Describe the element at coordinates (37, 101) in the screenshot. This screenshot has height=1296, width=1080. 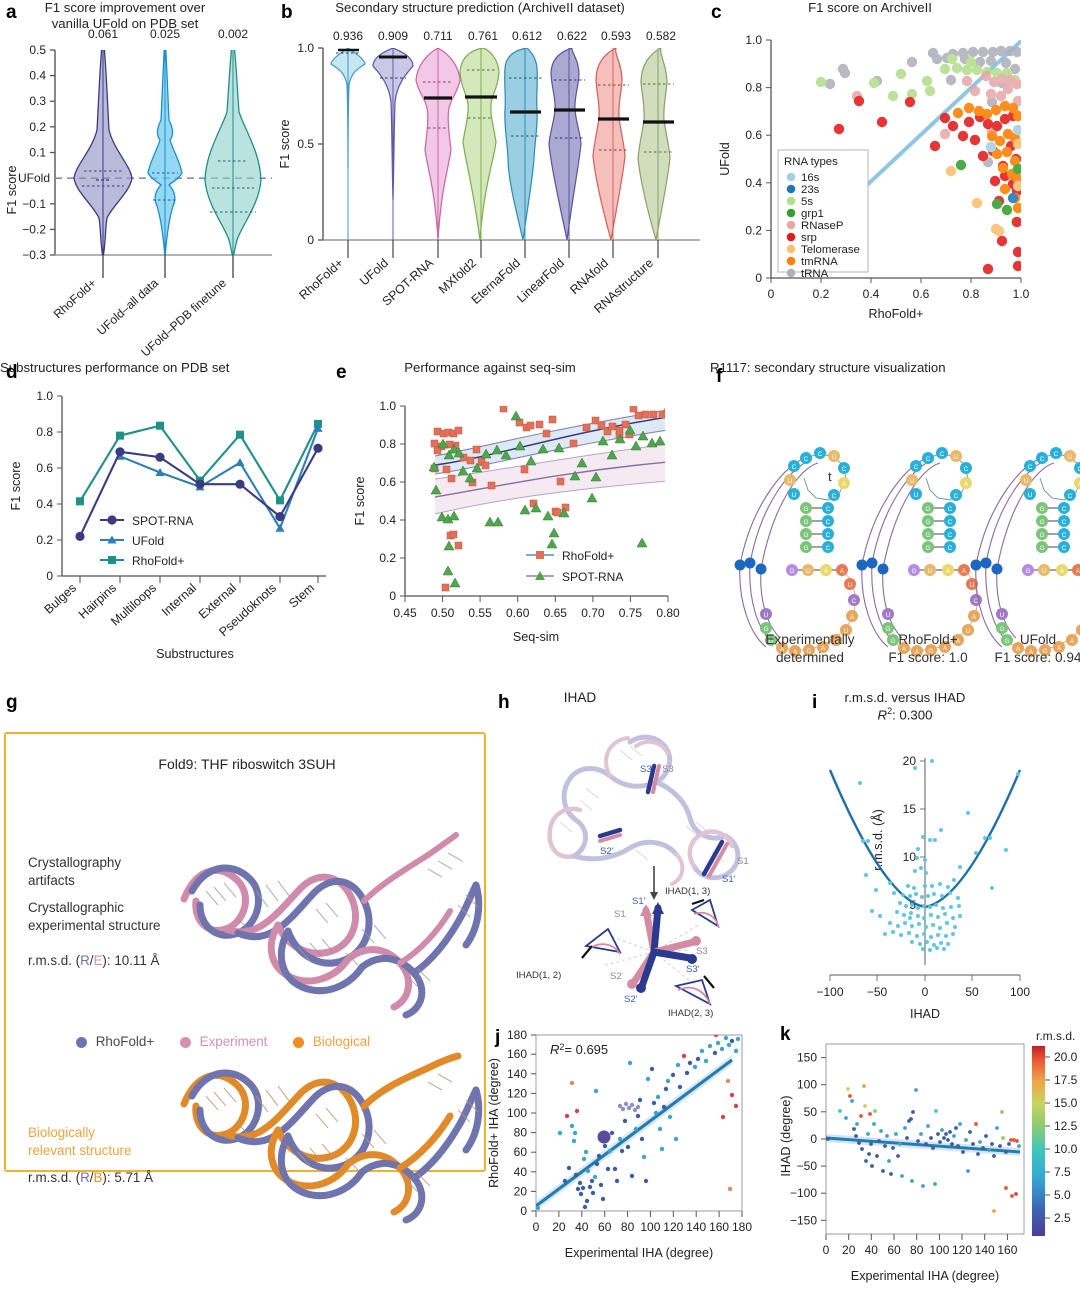
I see `panel-a-ytick-2: 0.3` at that location.